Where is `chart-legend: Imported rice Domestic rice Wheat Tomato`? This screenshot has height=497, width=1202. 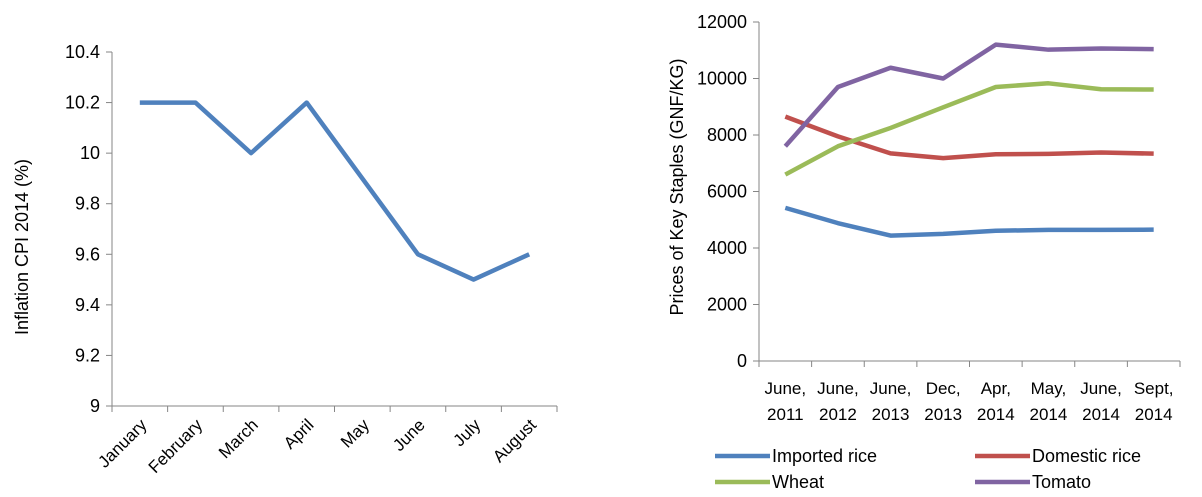
chart-legend: Imported rice Domestic rice Wheat Tomato is located at coordinates (928, 469).